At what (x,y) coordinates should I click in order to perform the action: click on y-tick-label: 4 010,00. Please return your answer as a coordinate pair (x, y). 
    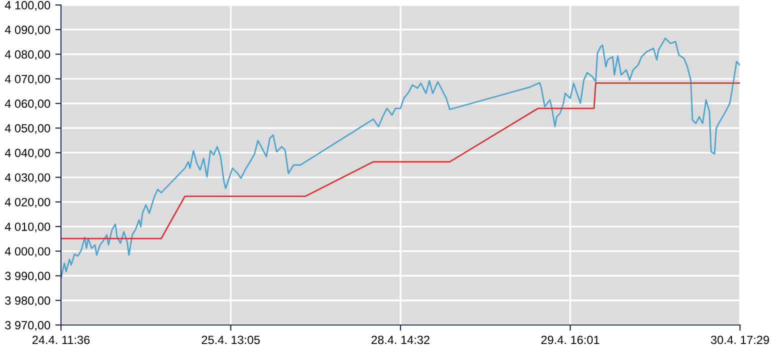
    Looking at the image, I should click on (27, 227).